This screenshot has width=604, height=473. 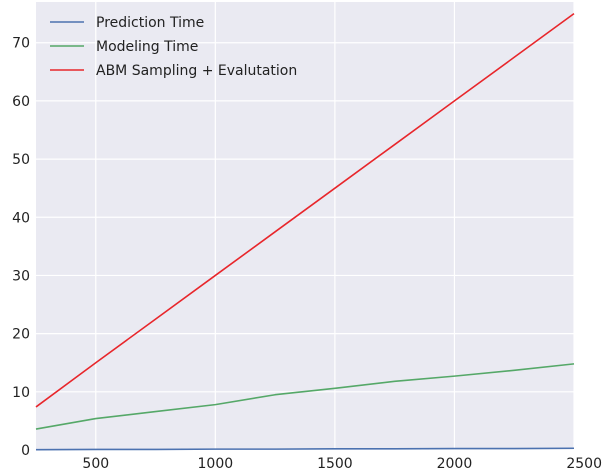 What do you see at coordinates (21, 218) in the screenshot?
I see `y-tick-label: 40` at bounding box center [21, 218].